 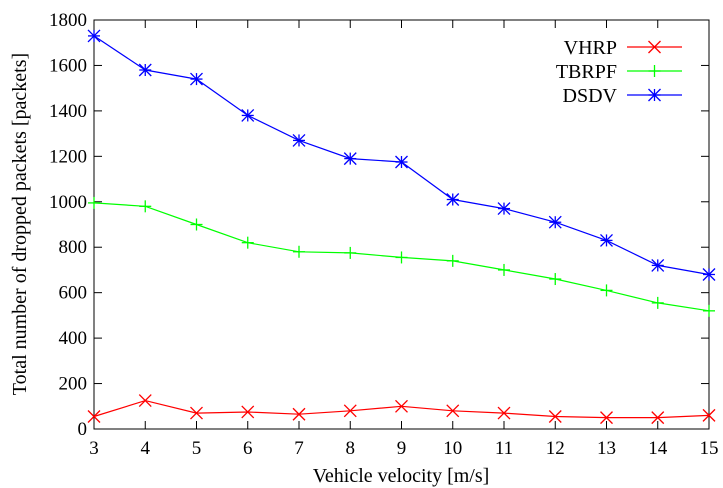 What do you see at coordinates (555, 448) in the screenshot?
I see `x-tick-label: 12` at bounding box center [555, 448].